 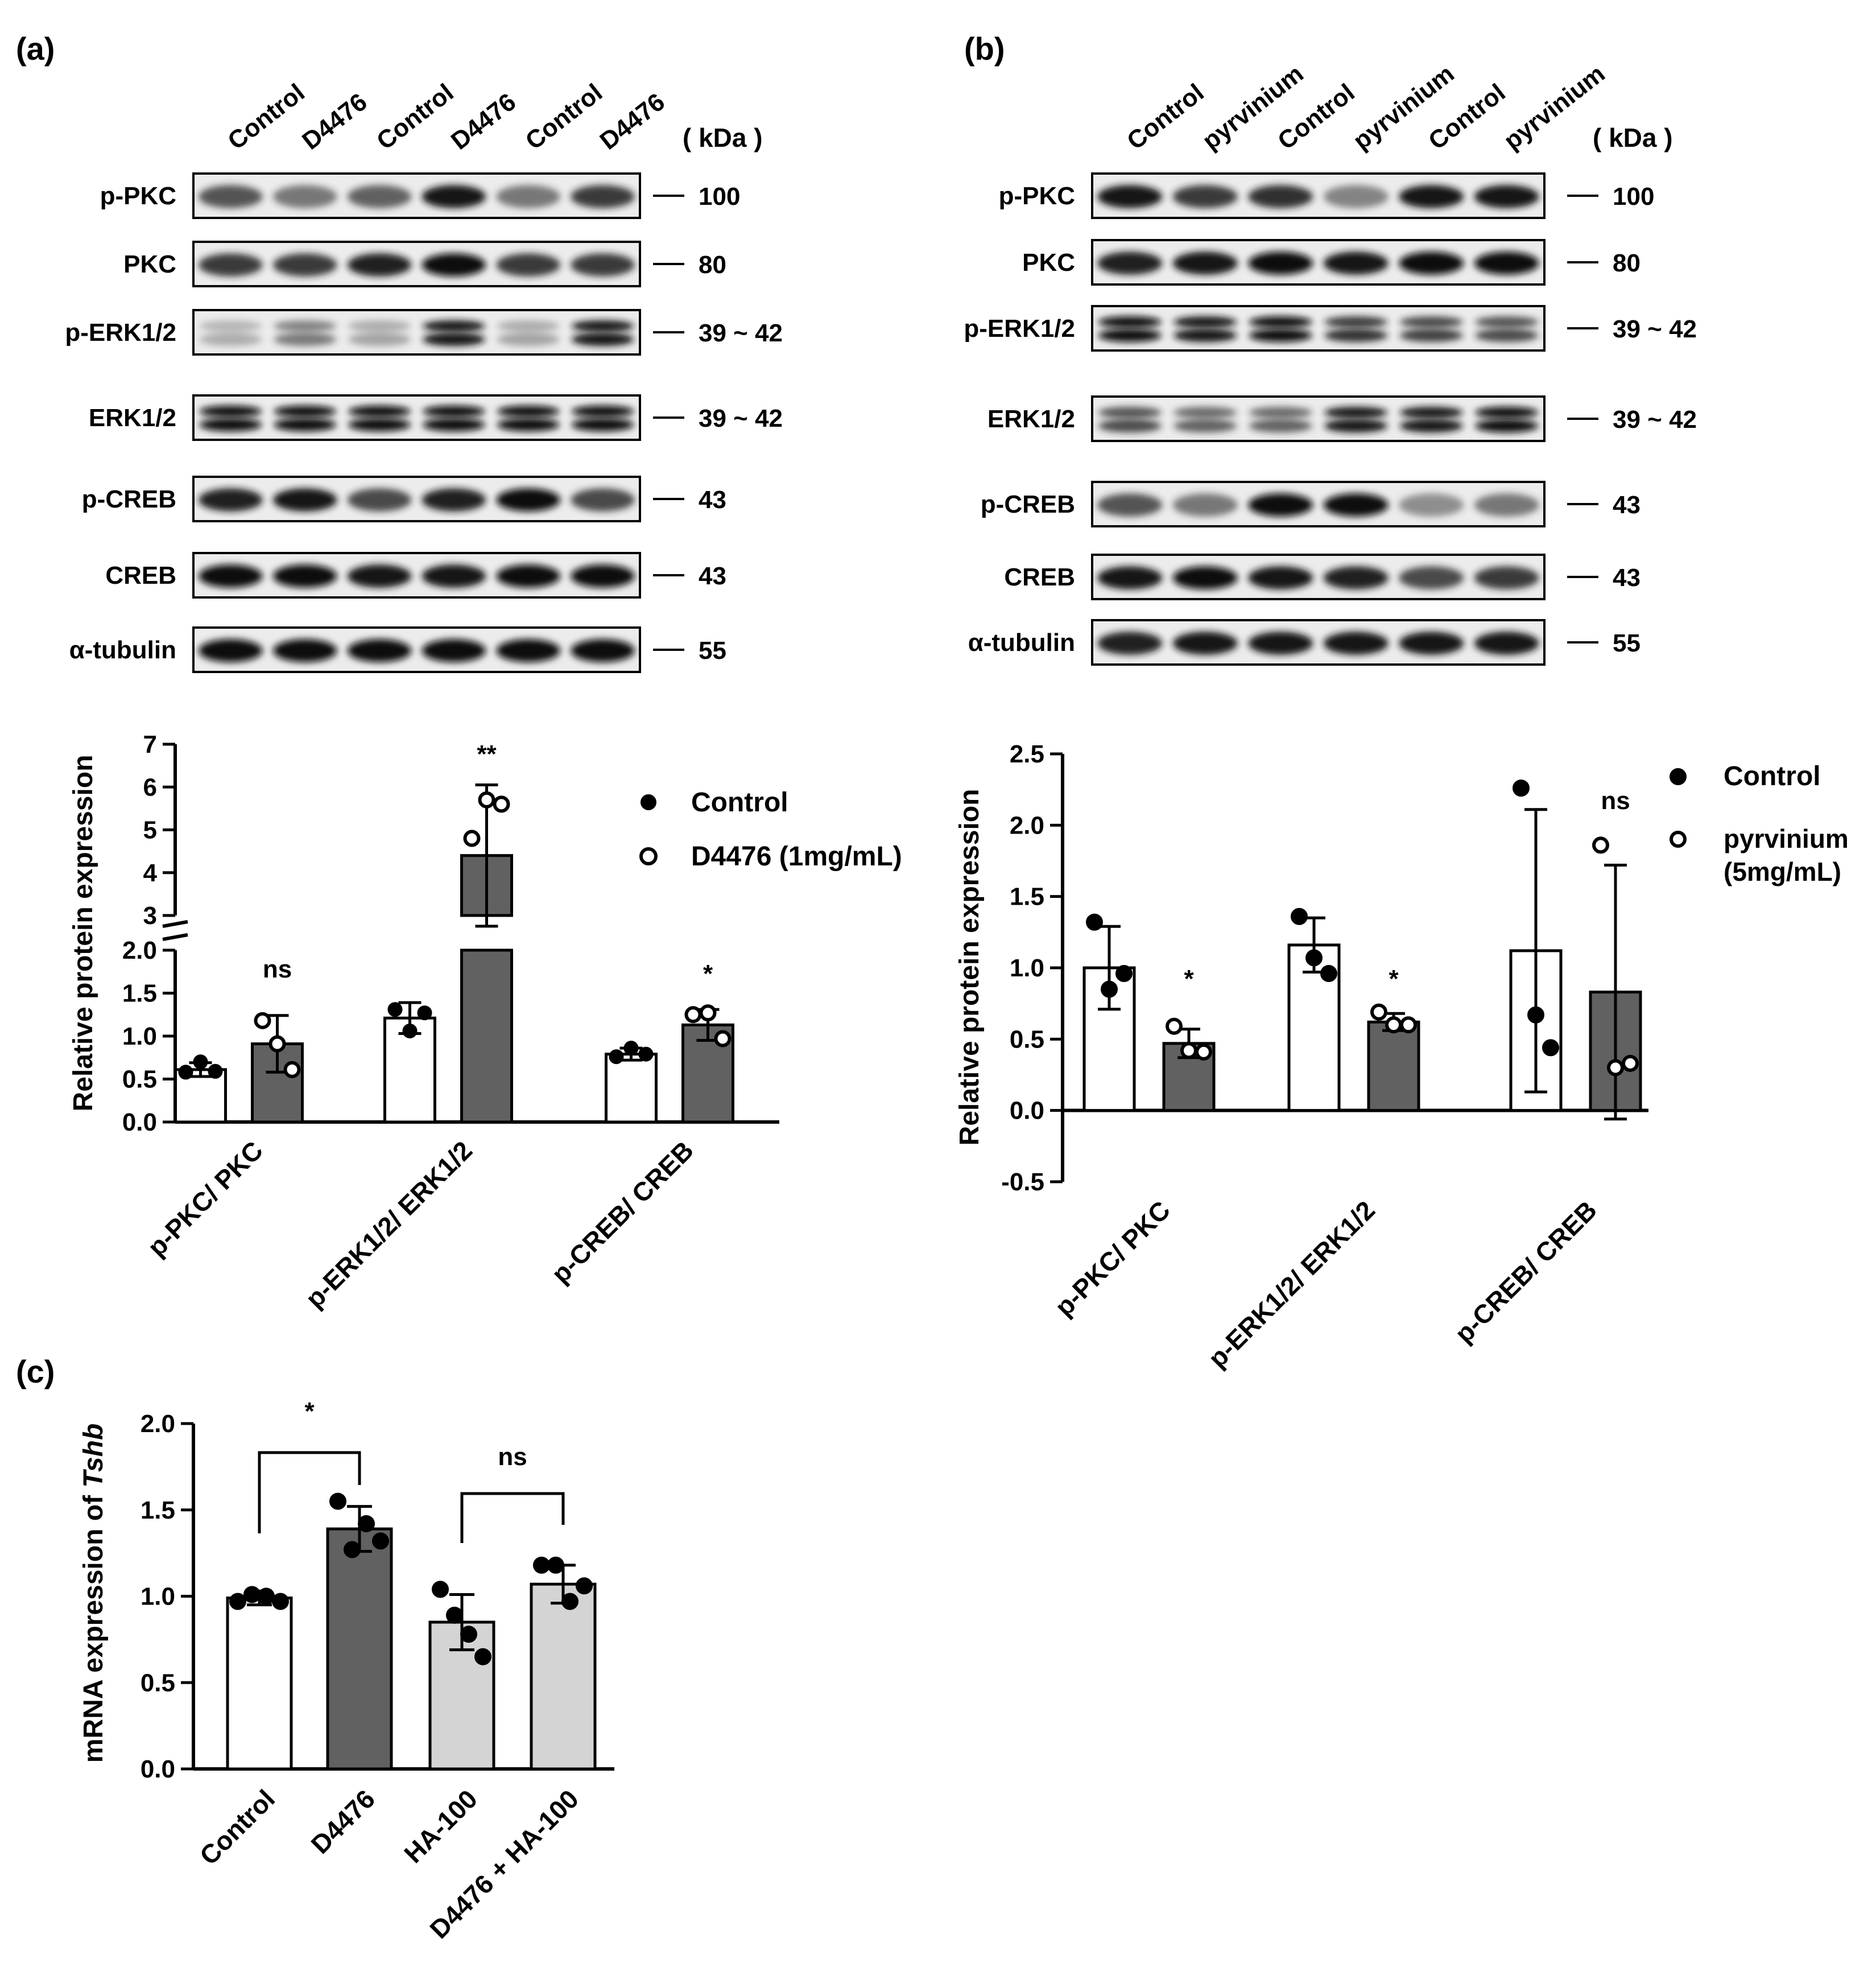 I want to click on bar, so click(x=1393, y=1066).